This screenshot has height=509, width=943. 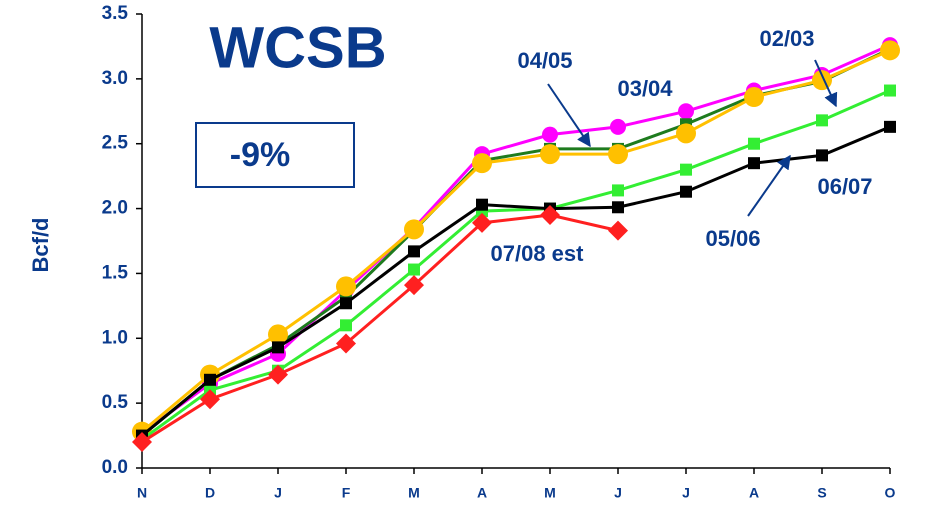 I want to click on series-label: 02/03, so click(x=786, y=38).